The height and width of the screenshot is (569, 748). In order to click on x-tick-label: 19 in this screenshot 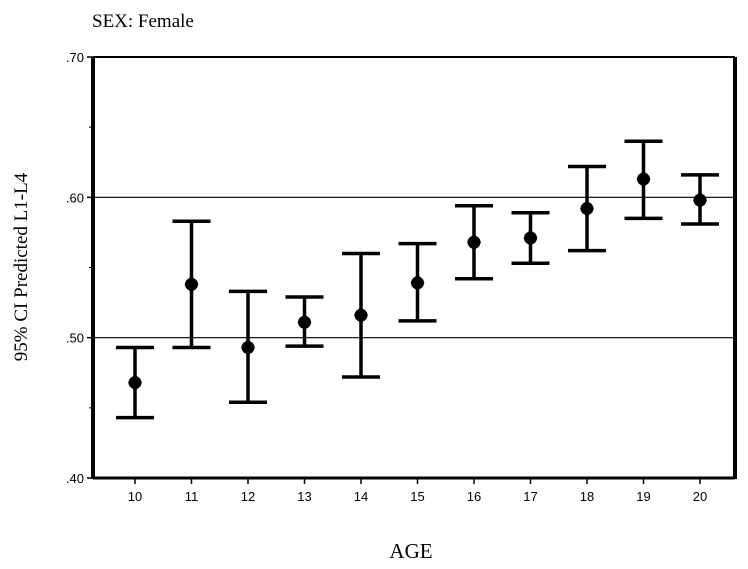, I will do `click(643, 496)`.